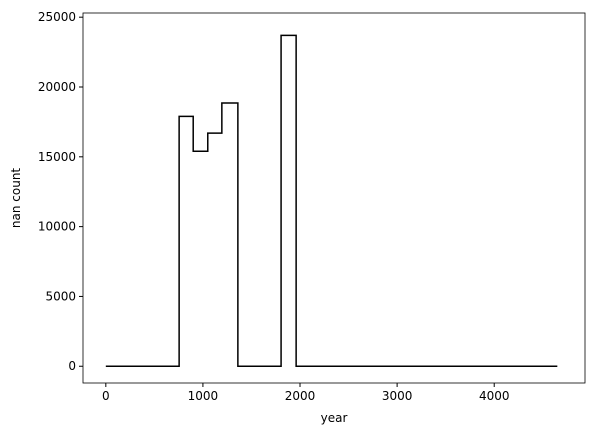 The image size is (592, 436). What do you see at coordinates (397, 396) in the screenshot?
I see `x-tick-label: 3000` at bounding box center [397, 396].